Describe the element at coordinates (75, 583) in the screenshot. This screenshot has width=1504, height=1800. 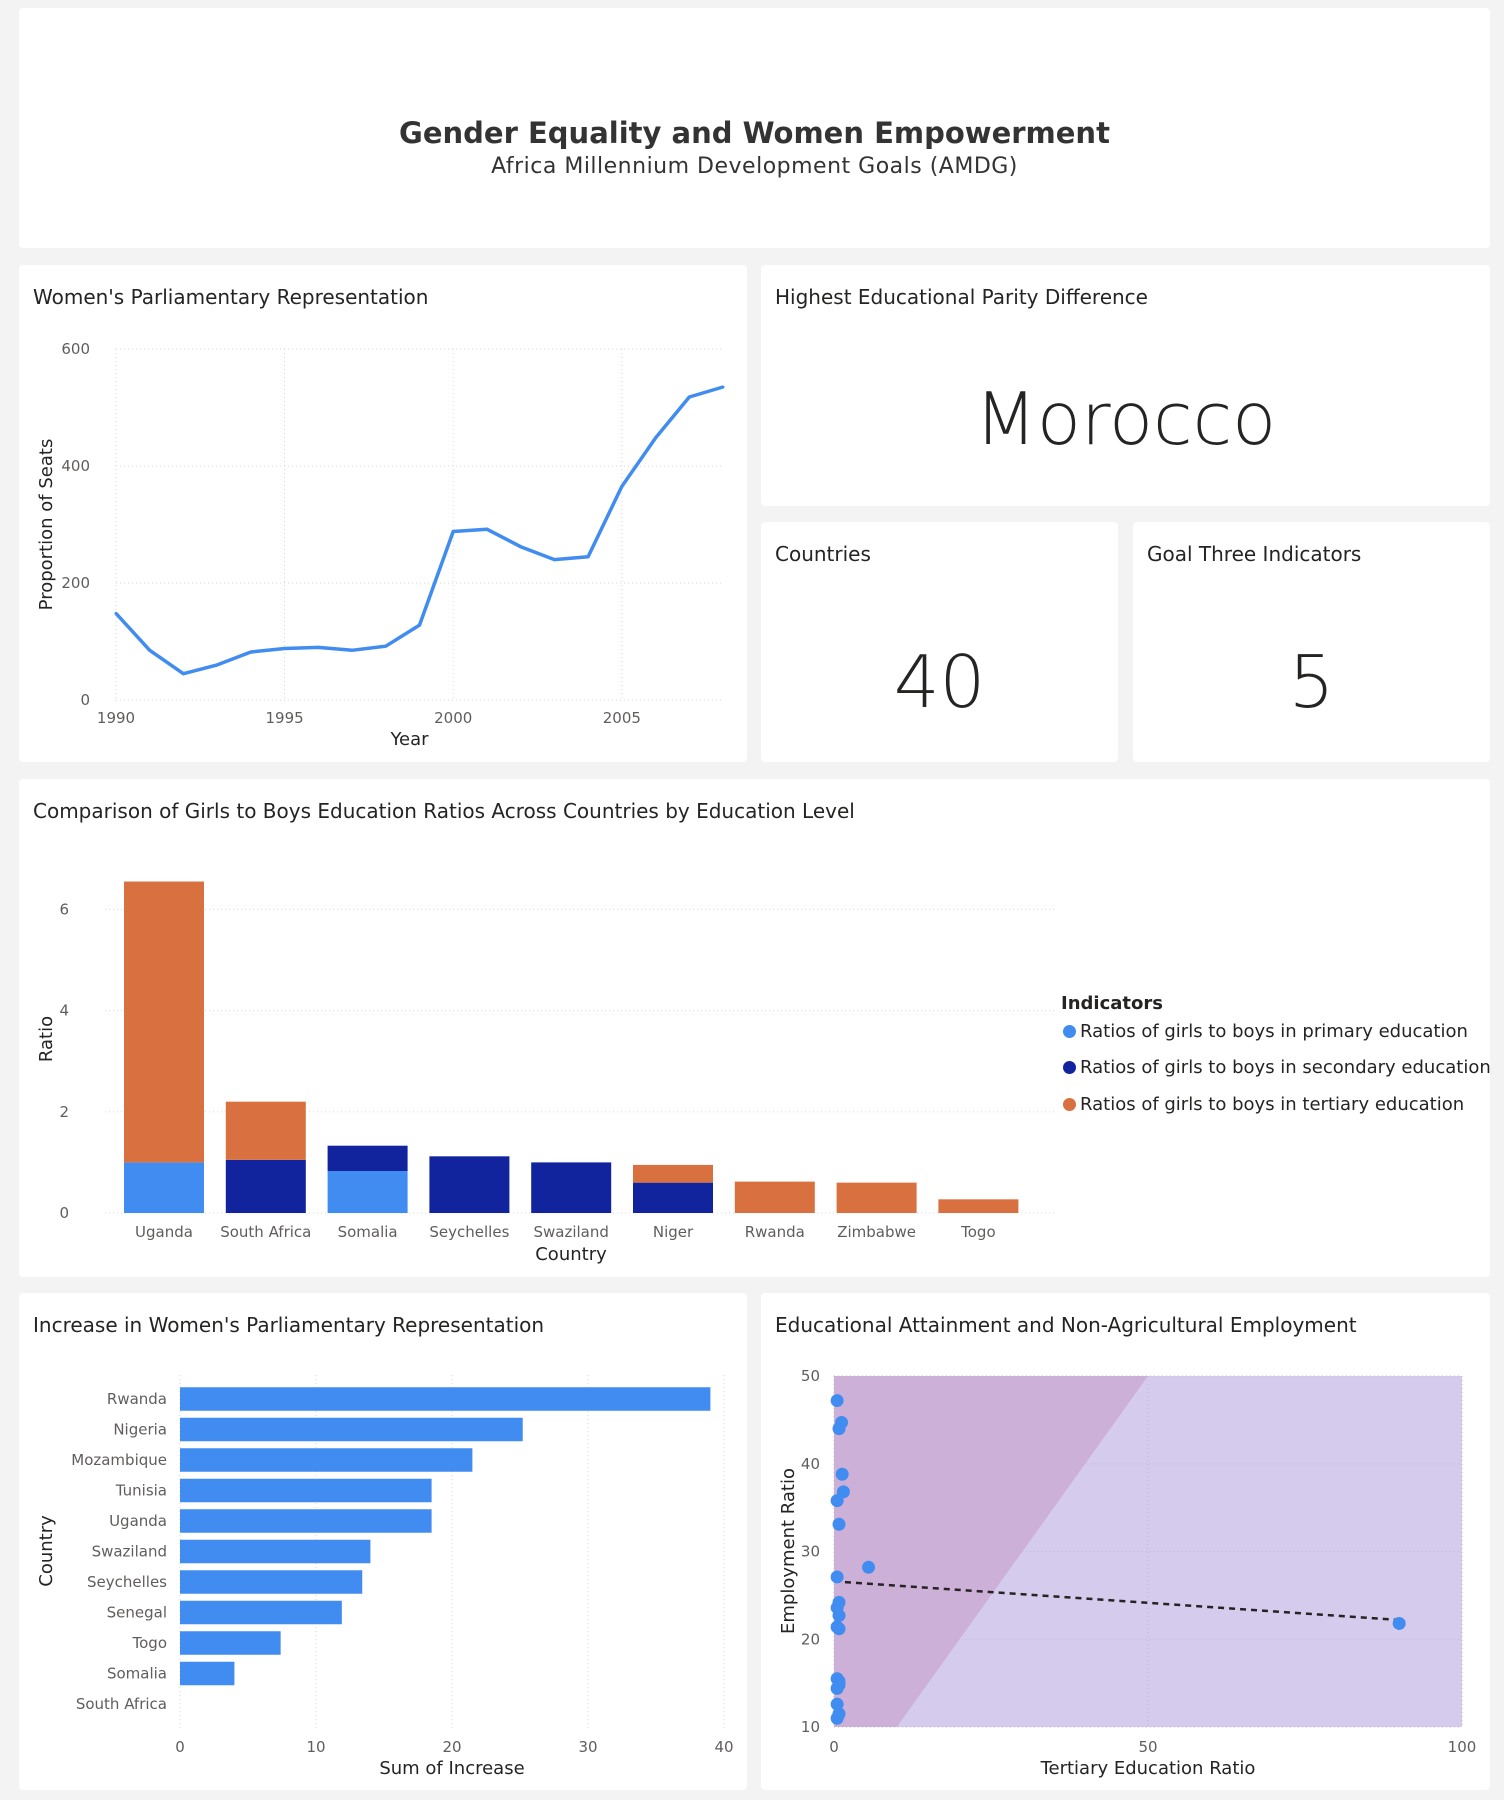
I see `y-tick-label: 200` at that location.